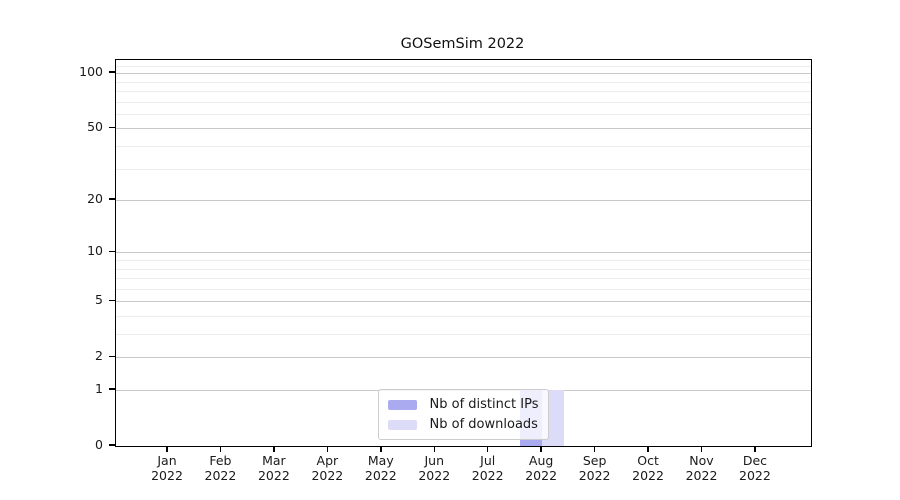 The image size is (900, 500). What do you see at coordinates (594, 468) in the screenshot?
I see `x-tick-label: Sep 2022` at bounding box center [594, 468].